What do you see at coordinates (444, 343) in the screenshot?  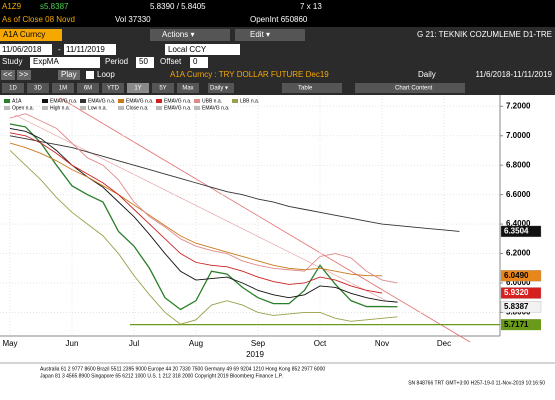 I see `x-tick-label: Dec` at bounding box center [444, 343].